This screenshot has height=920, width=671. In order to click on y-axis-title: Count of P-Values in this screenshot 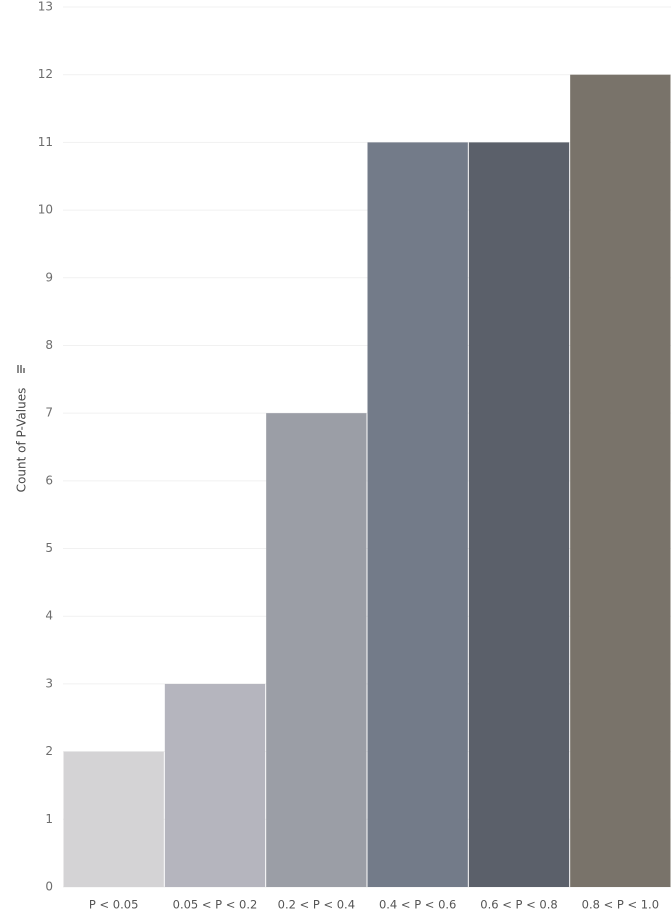, I will do `click(22, 440)`.